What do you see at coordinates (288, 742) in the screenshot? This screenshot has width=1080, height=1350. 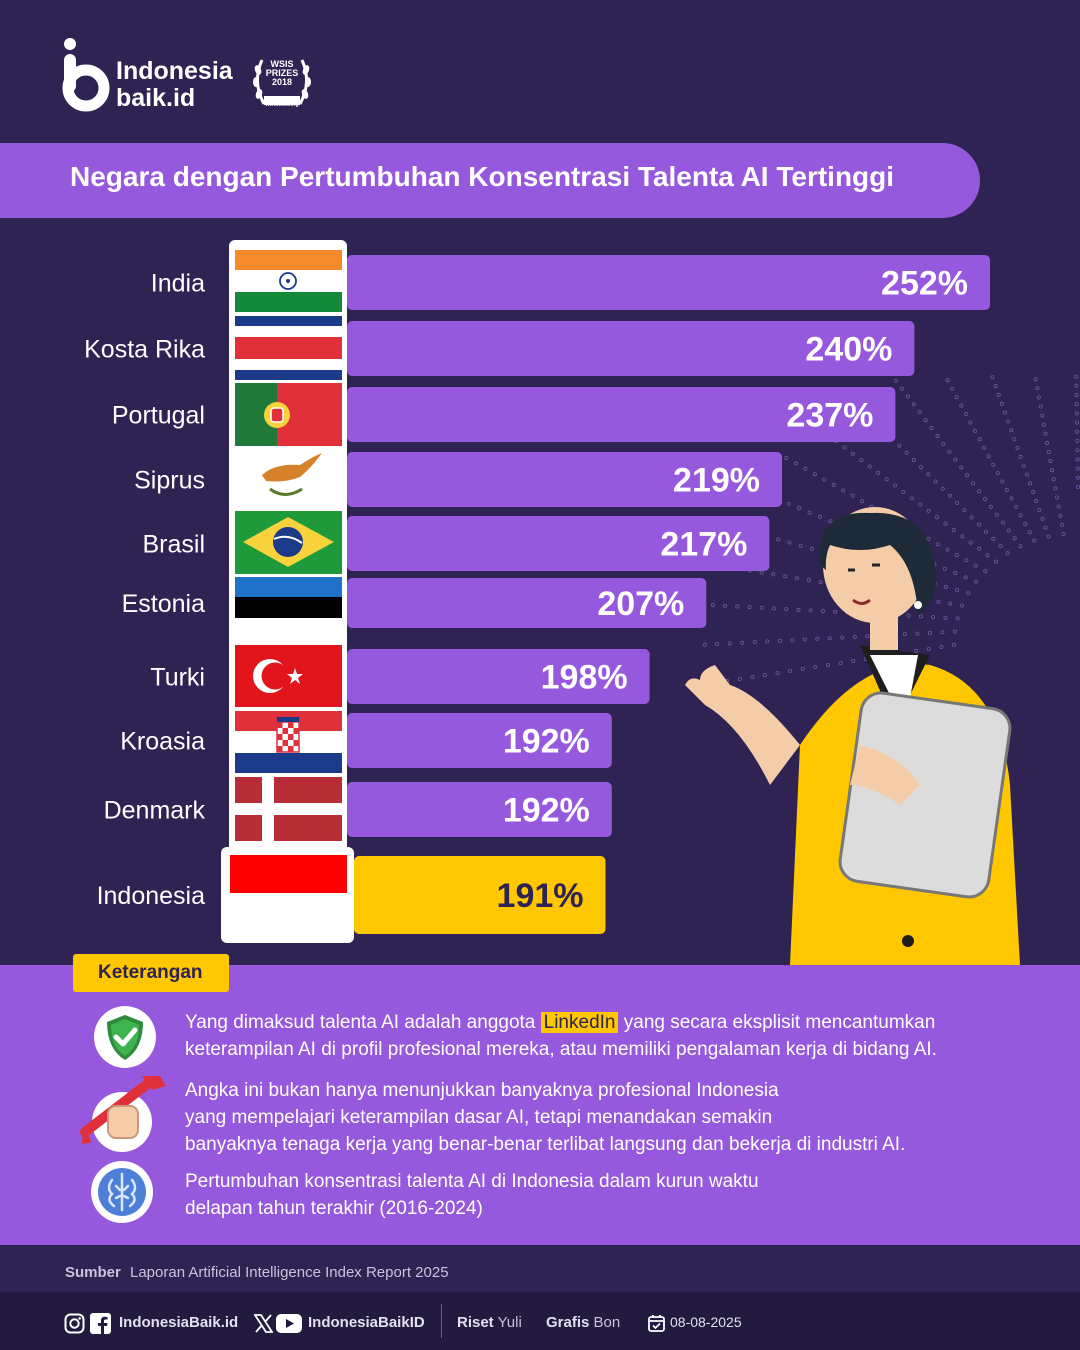 I see `flag-croatia-icon` at bounding box center [288, 742].